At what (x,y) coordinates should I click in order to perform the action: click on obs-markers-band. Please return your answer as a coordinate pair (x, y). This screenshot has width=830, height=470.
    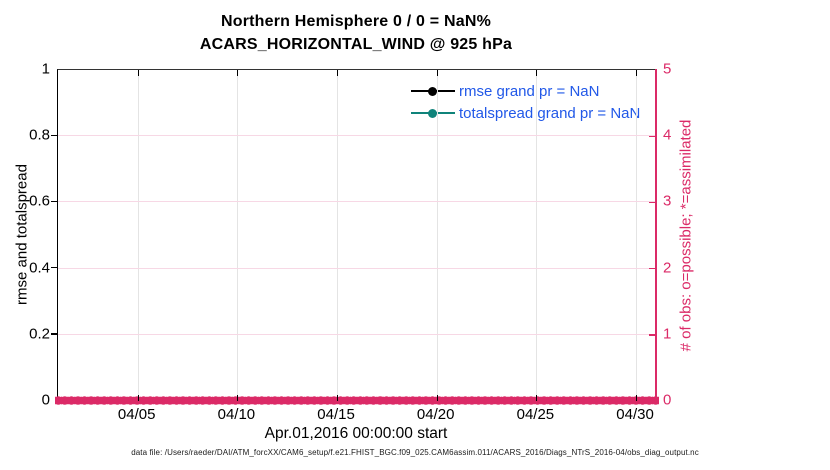
    Looking at the image, I should click on (357, 400).